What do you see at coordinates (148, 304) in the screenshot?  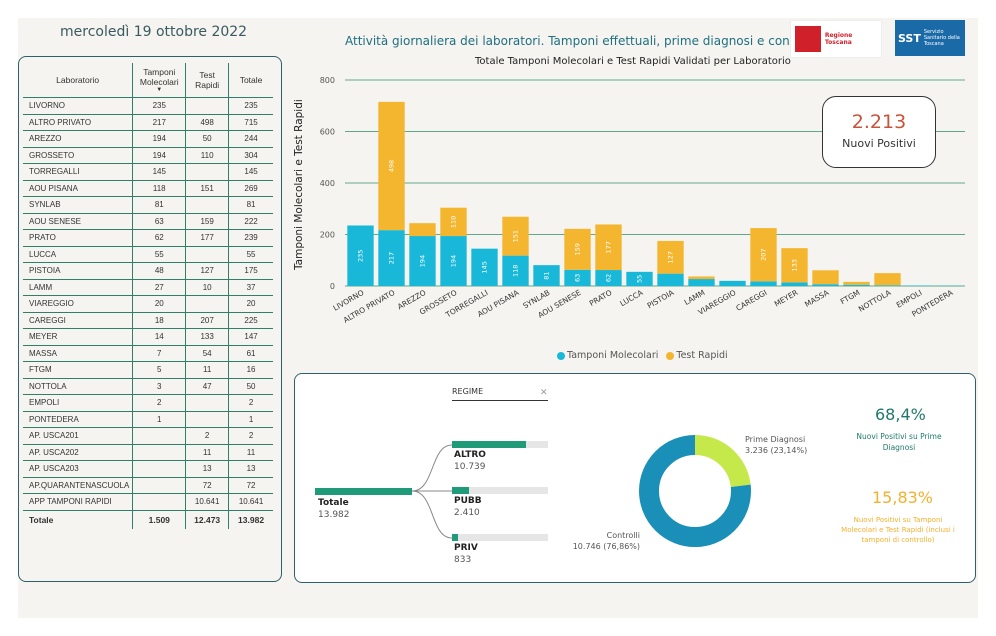 I see `table-row: VIAREGGIO 20 20` at bounding box center [148, 304].